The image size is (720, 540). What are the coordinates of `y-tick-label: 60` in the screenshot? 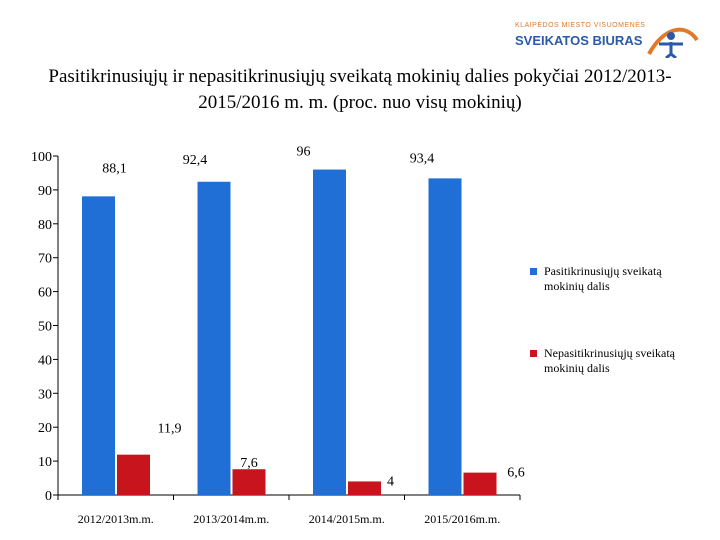 It's located at (45, 293).